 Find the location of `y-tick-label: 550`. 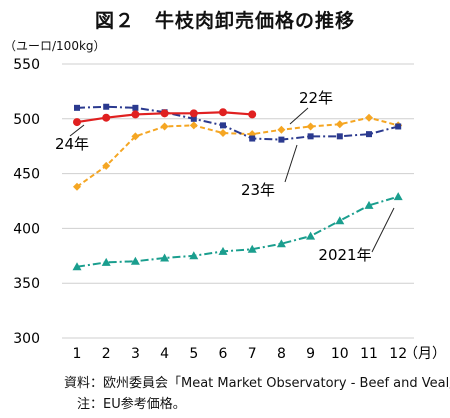

y-tick-label: 550 is located at coordinates (26, 65).